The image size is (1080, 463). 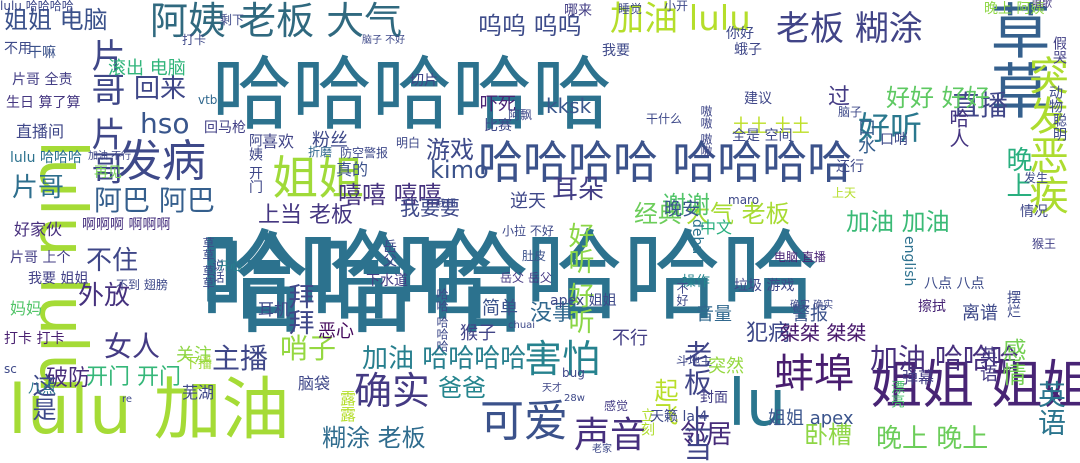 I want to click on cloud-word: 好好 好好, so click(x=938, y=98).